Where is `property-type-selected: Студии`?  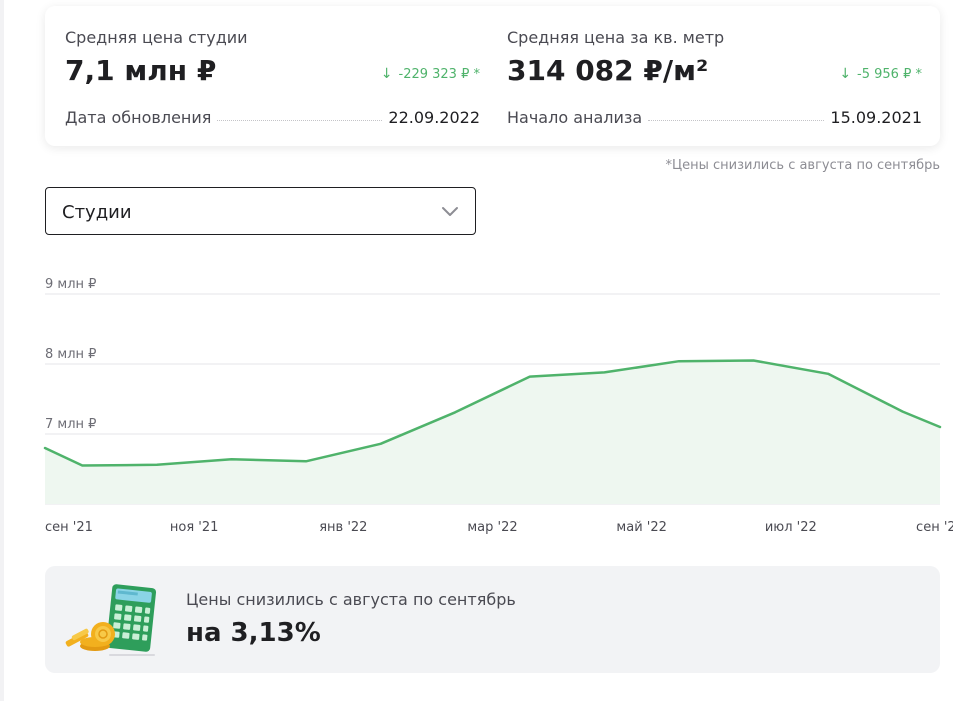
property-type-selected: Студии is located at coordinates (97, 212).